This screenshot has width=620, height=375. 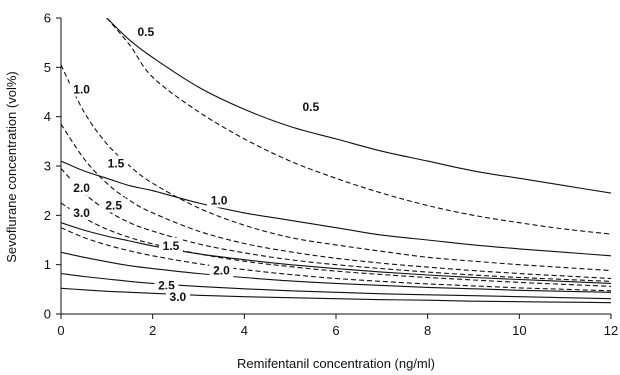 What do you see at coordinates (47, 166) in the screenshot?
I see `y-tick-label: 3` at bounding box center [47, 166].